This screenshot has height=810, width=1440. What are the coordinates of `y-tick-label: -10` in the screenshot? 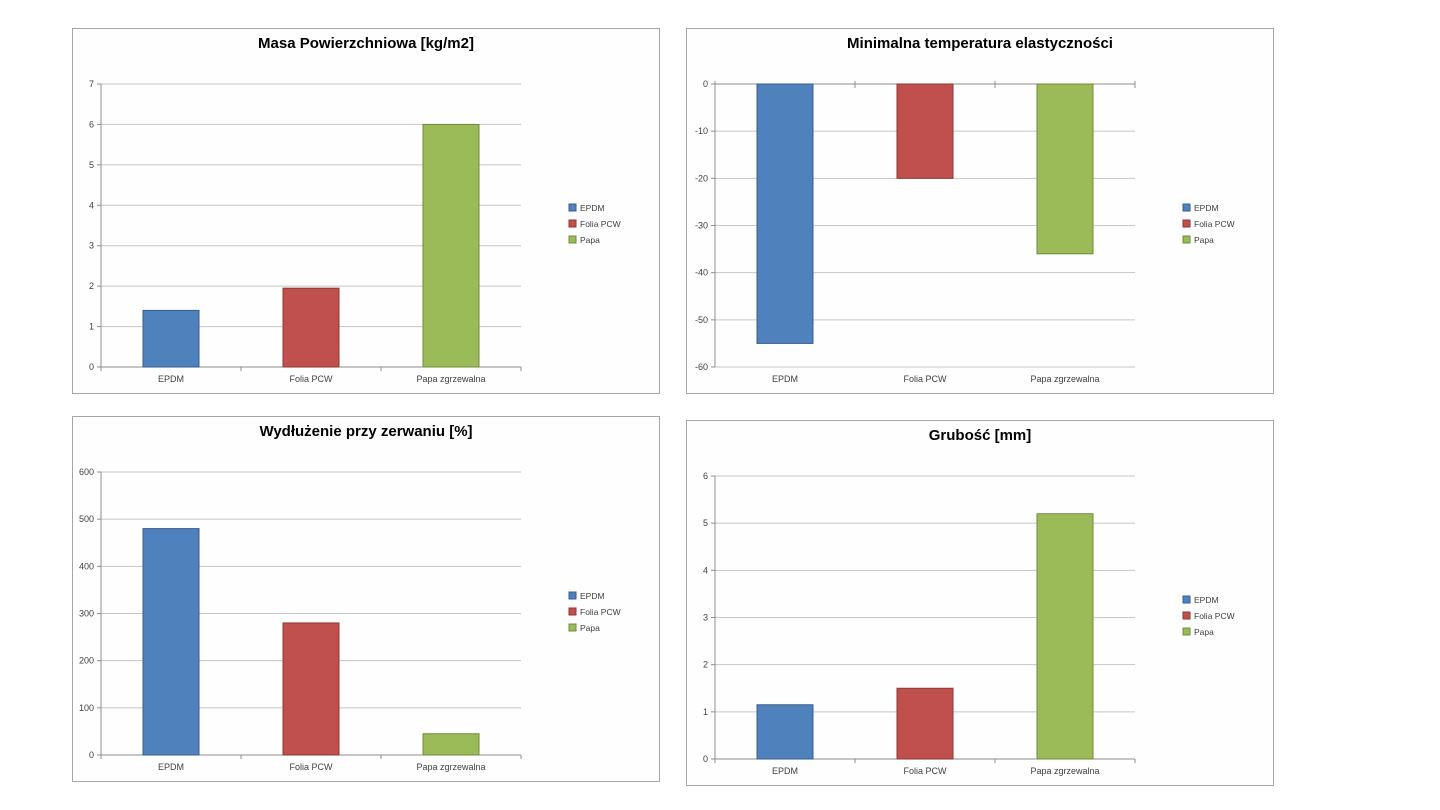 It's located at (701, 131).